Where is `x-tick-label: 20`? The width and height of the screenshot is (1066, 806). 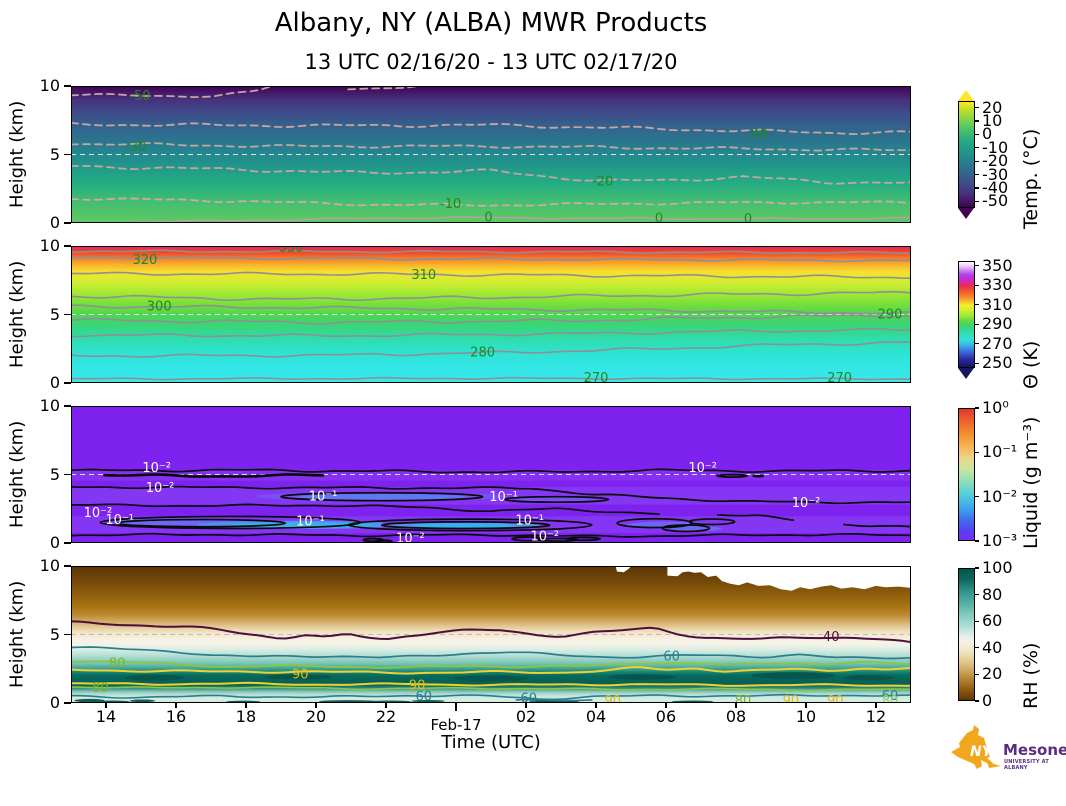
x-tick-label: 20 is located at coordinates (316, 716).